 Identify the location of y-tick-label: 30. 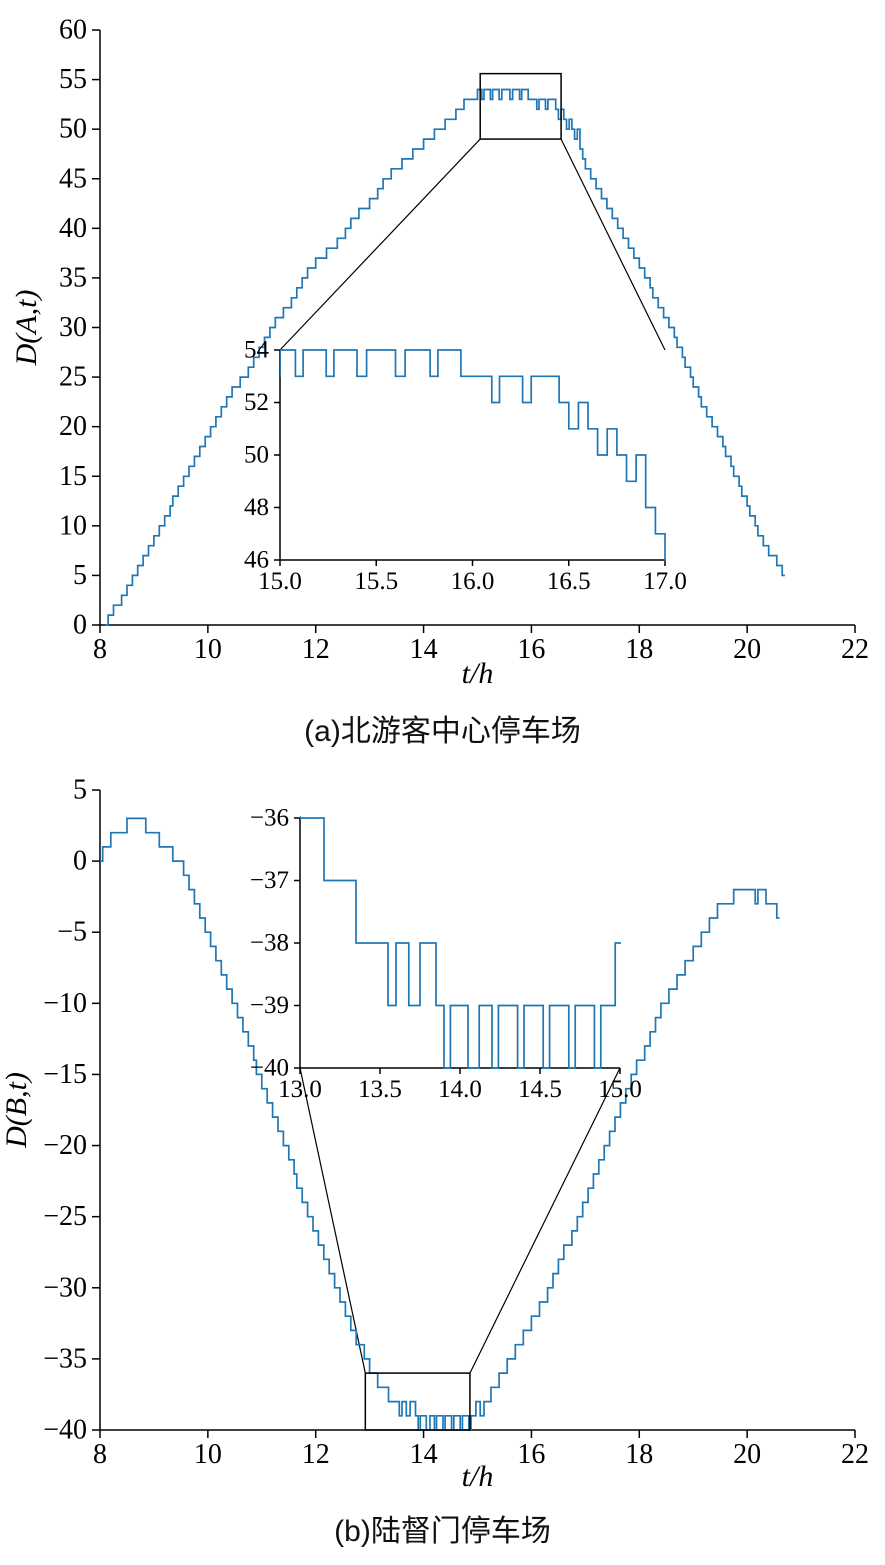
(73, 327).